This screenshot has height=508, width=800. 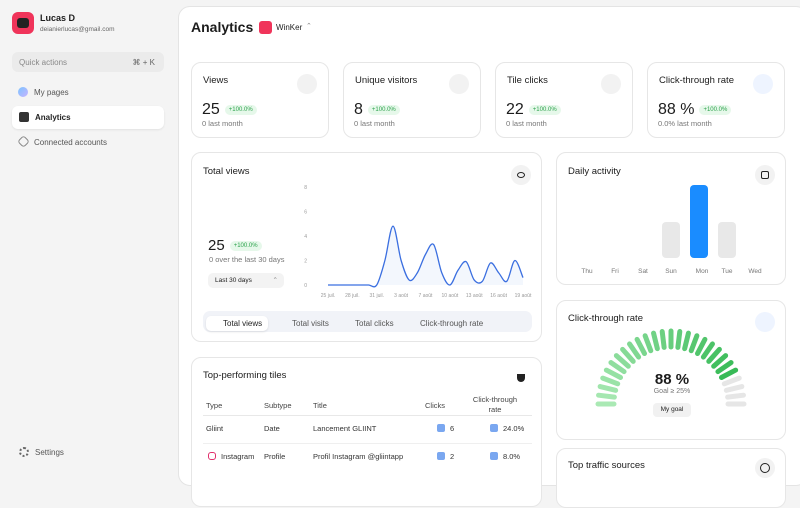 I want to click on stat-row: 8 +100.0%, so click(x=377, y=110).